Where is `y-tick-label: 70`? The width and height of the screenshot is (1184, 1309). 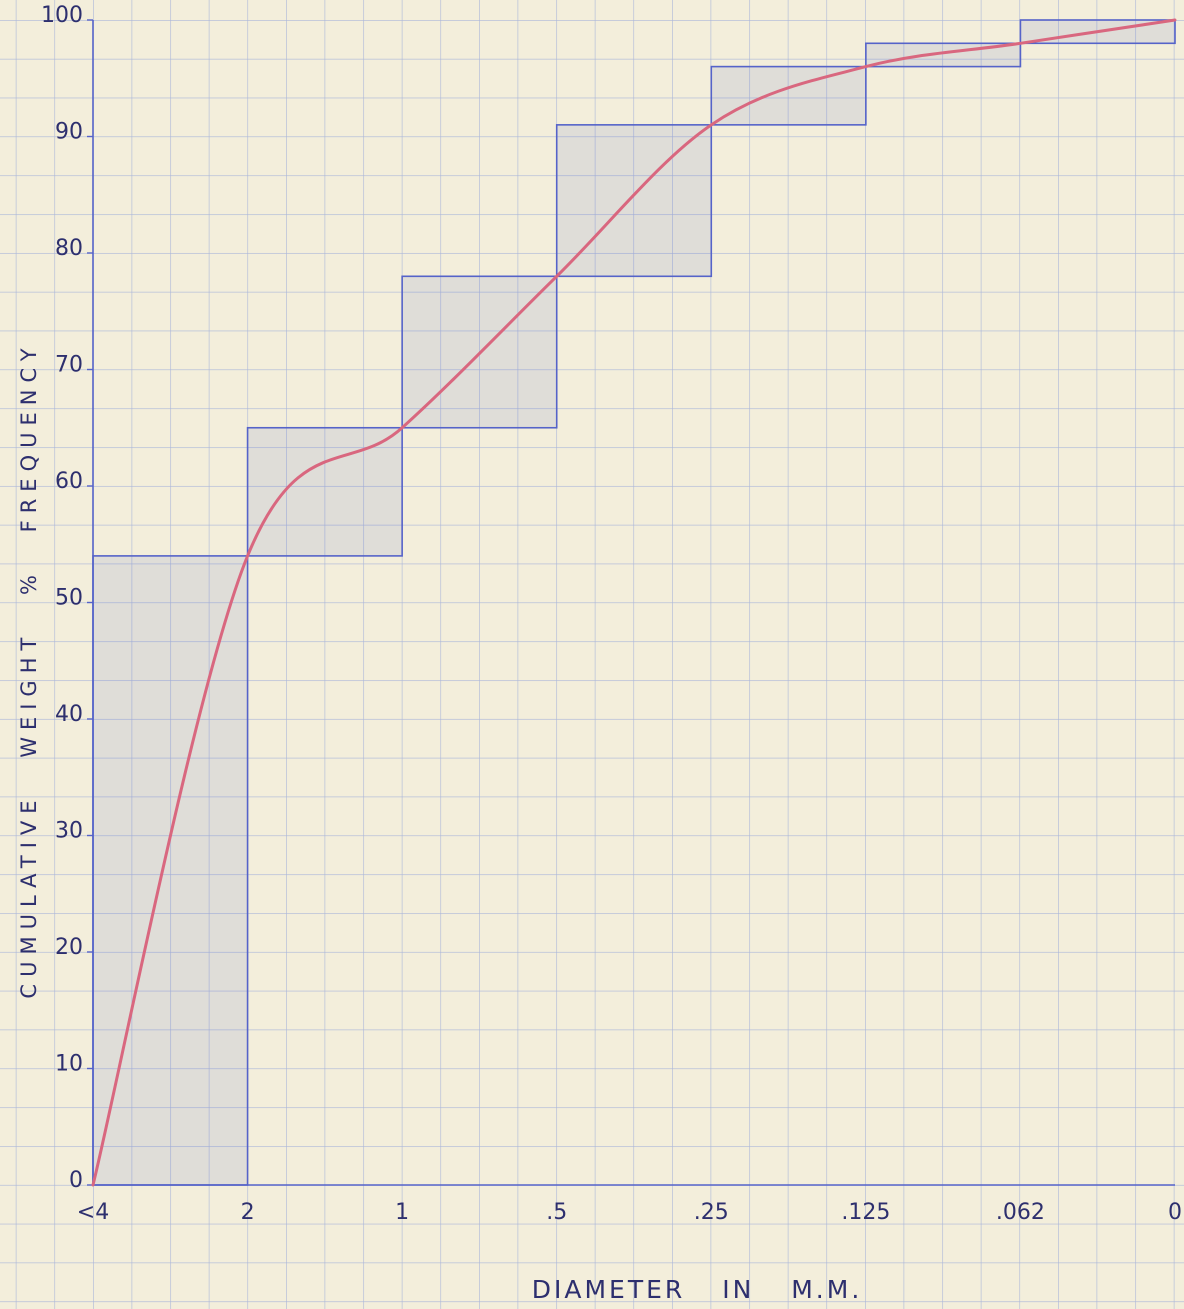
y-tick-label: 70 is located at coordinates (69, 365).